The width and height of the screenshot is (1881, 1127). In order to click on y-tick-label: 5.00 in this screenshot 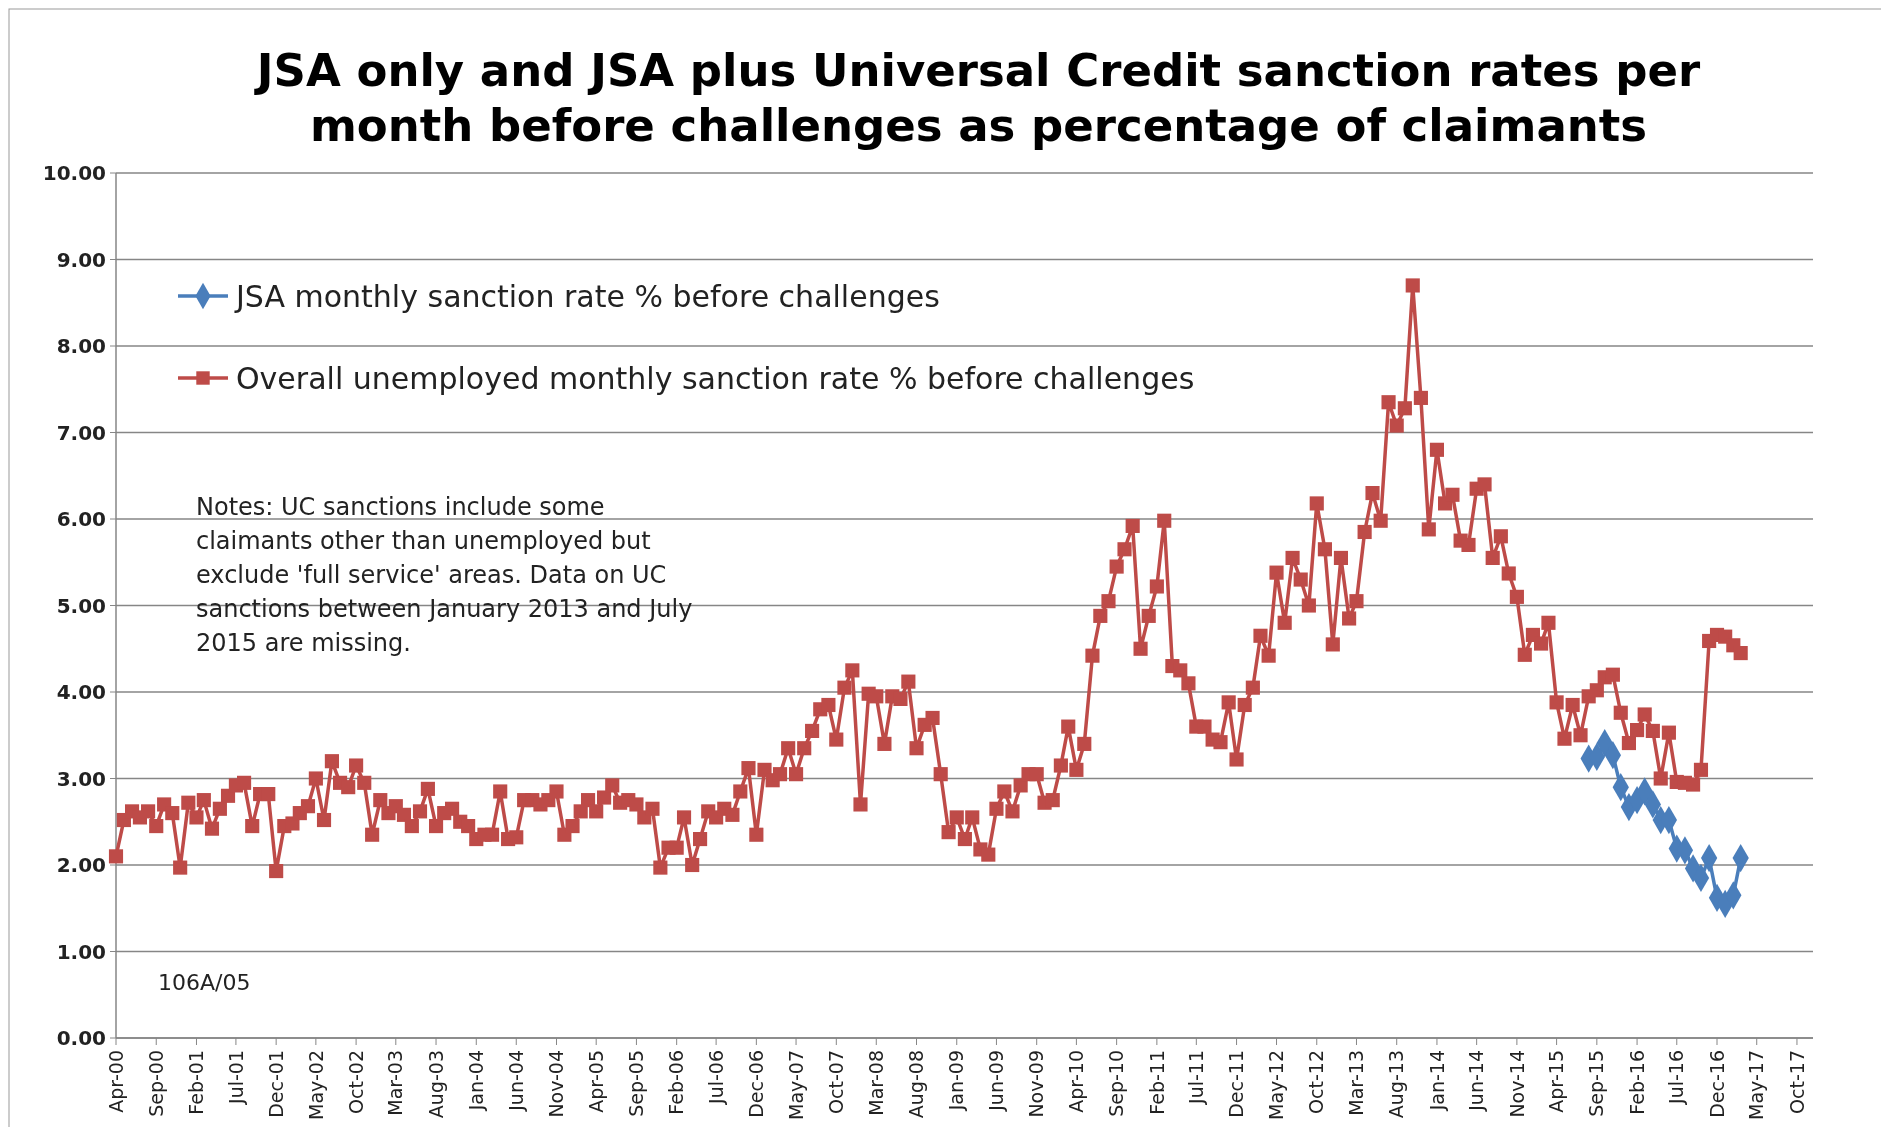, I will do `click(81, 605)`.